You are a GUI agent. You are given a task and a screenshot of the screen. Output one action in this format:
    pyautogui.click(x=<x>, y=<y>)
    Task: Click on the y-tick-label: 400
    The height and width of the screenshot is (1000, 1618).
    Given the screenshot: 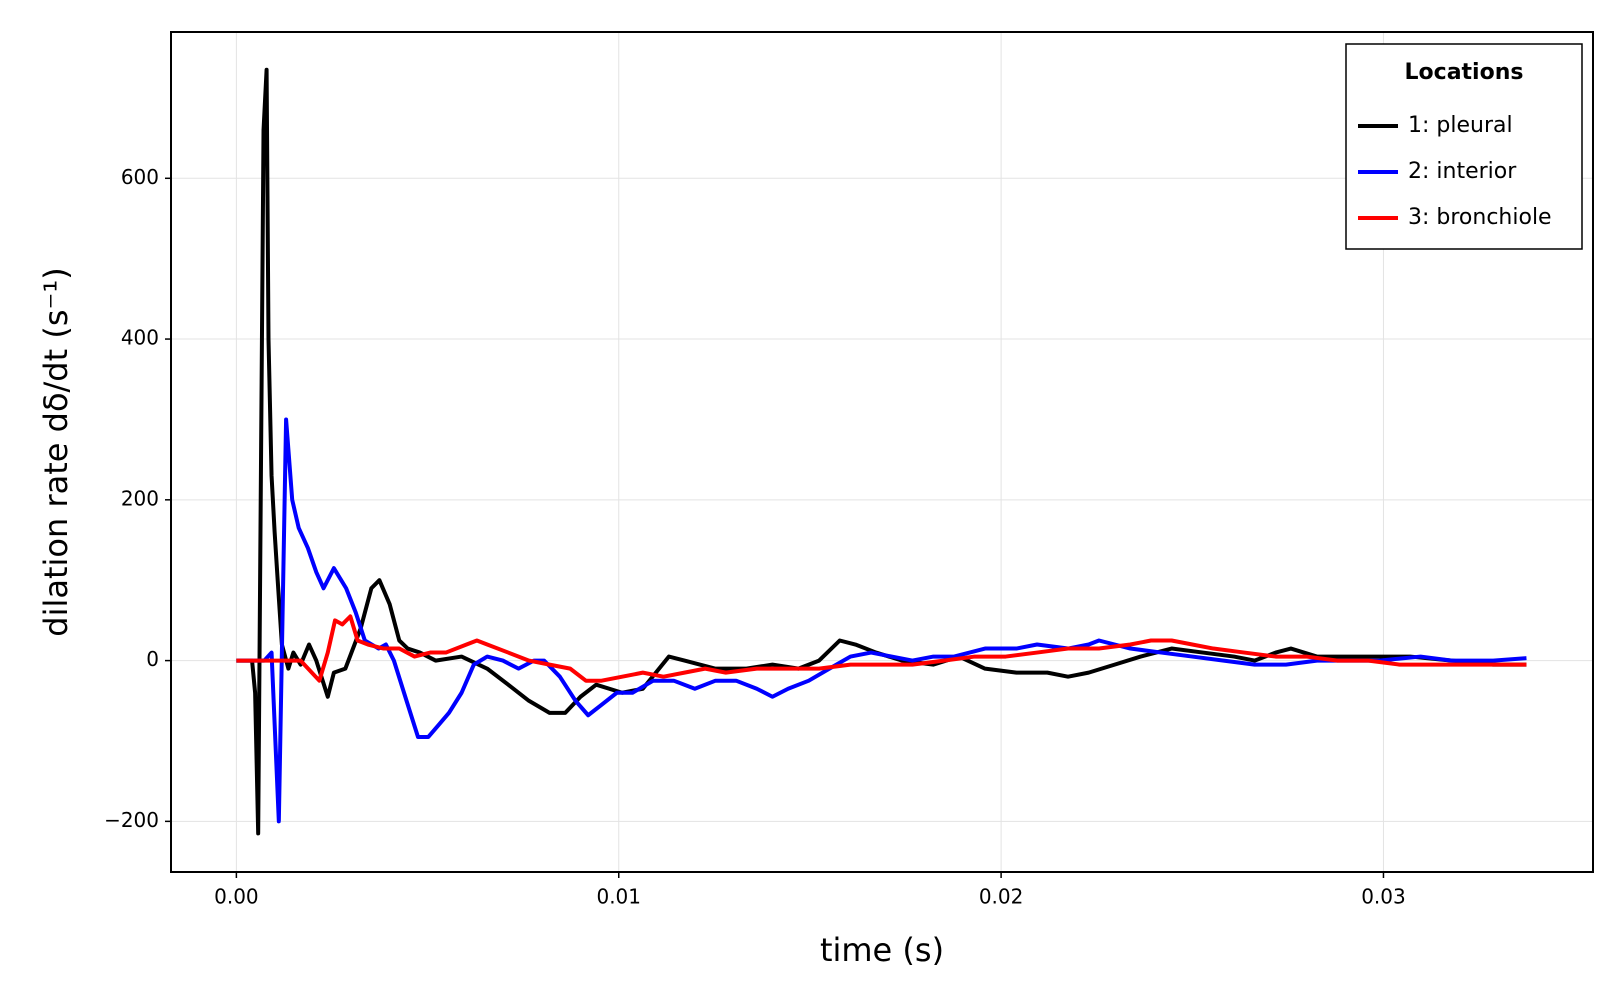 What is the action you would take?
    pyautogui.click(x=140, y=338)
    